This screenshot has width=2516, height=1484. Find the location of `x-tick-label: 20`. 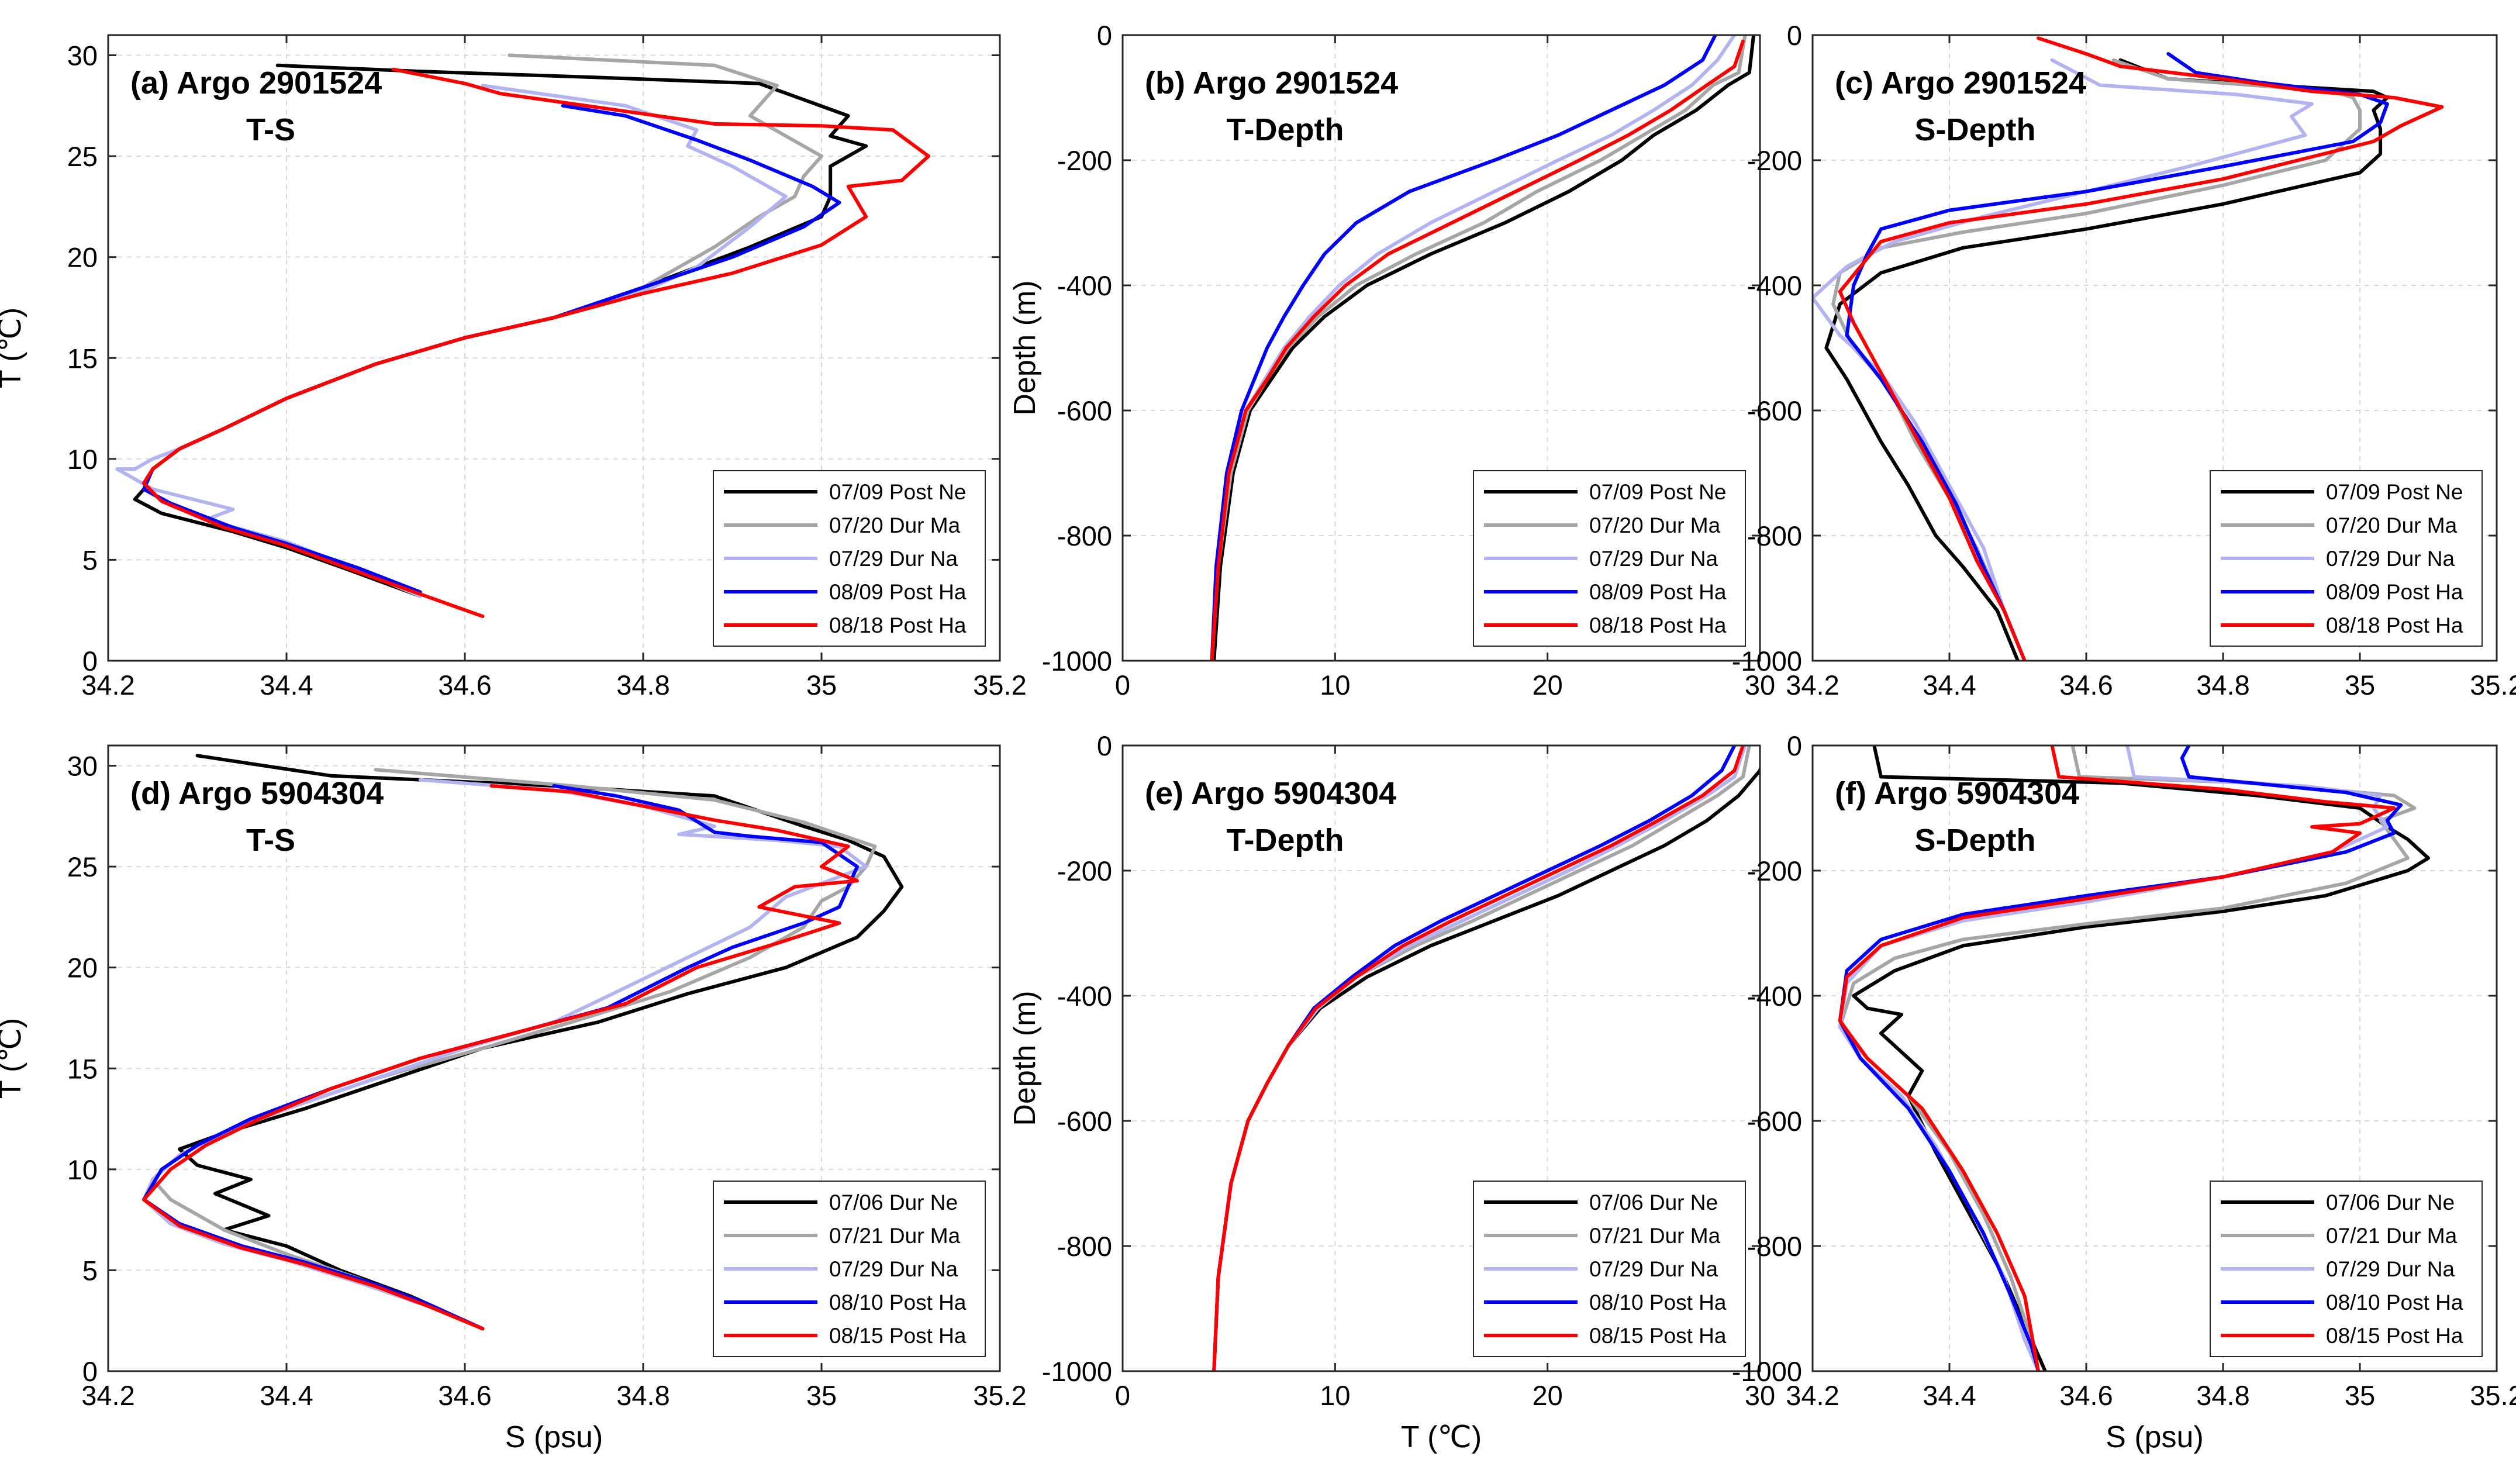

x-tick-label: 20 is located at coordinates (1548, 684).